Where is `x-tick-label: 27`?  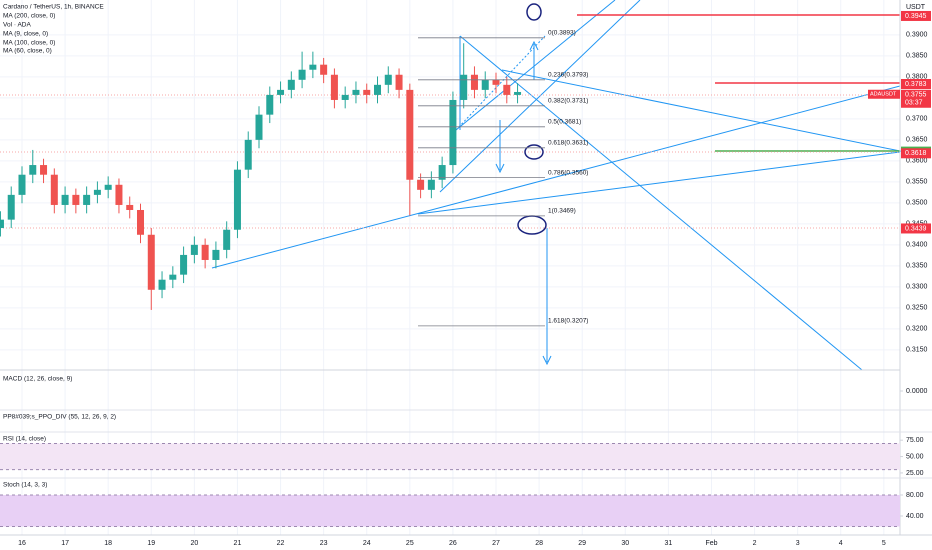
x-tick-label: 27 is located at coordinates (496, 543).